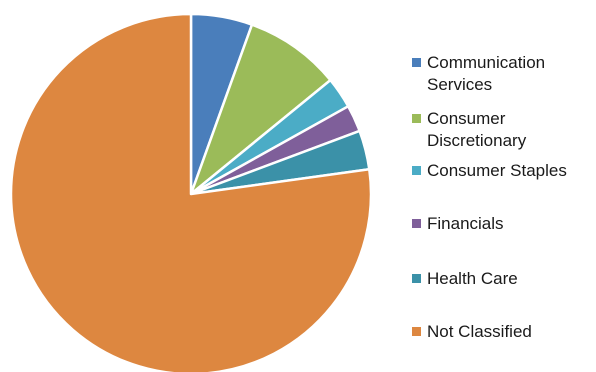 The image size is (596, 372). I want to click on legend-item-consumer-discretionary: Consumer Discretionary, so click(499, 130).